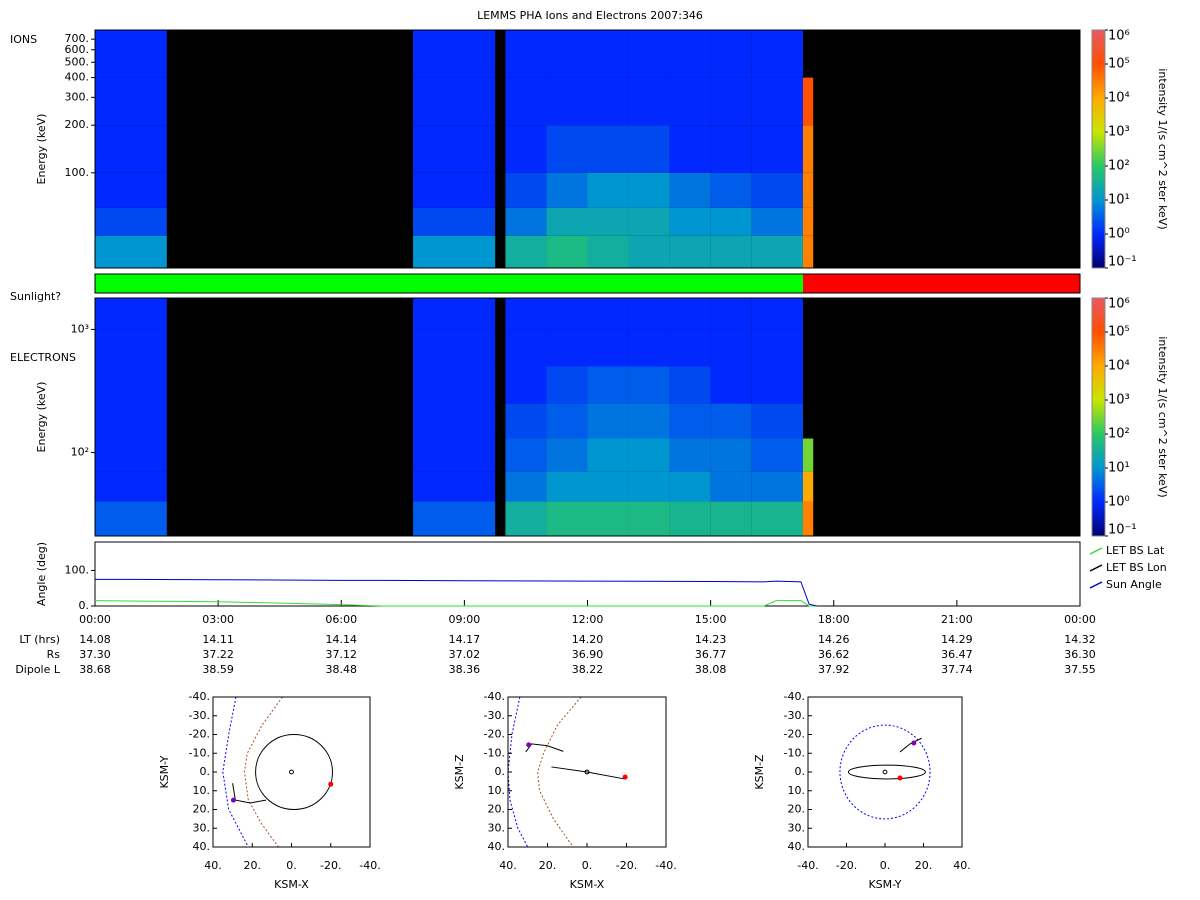 Image resolution: width=1200 pixels, height=900 pixels. What do you see at coordinates (199, 752) in the screenshot?
I see `y-tick-label: -10.` at bounding box center [199, 752].